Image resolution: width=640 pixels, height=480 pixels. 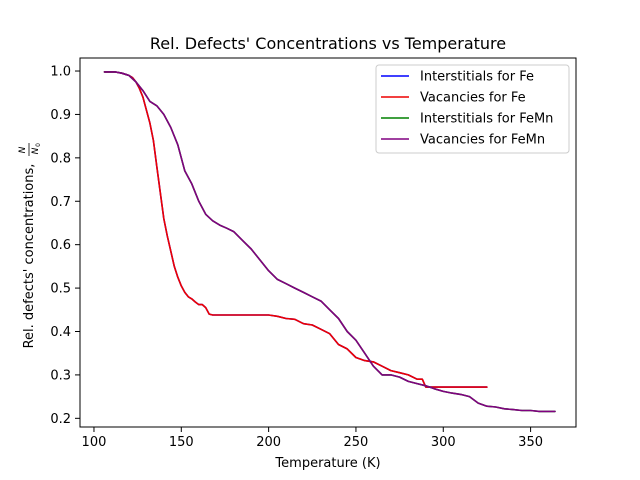 What do you see at coordinates (60, 202) in the screenshot?
I see `y-tick-label: 0.7` at bounding box center [60, 202].